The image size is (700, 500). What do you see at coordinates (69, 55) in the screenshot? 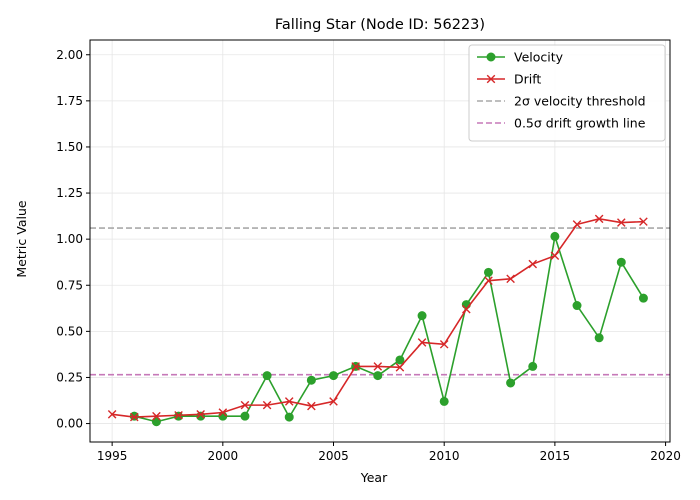
I see `y-tick-label: 2.00` at bounding box center [69, 55].